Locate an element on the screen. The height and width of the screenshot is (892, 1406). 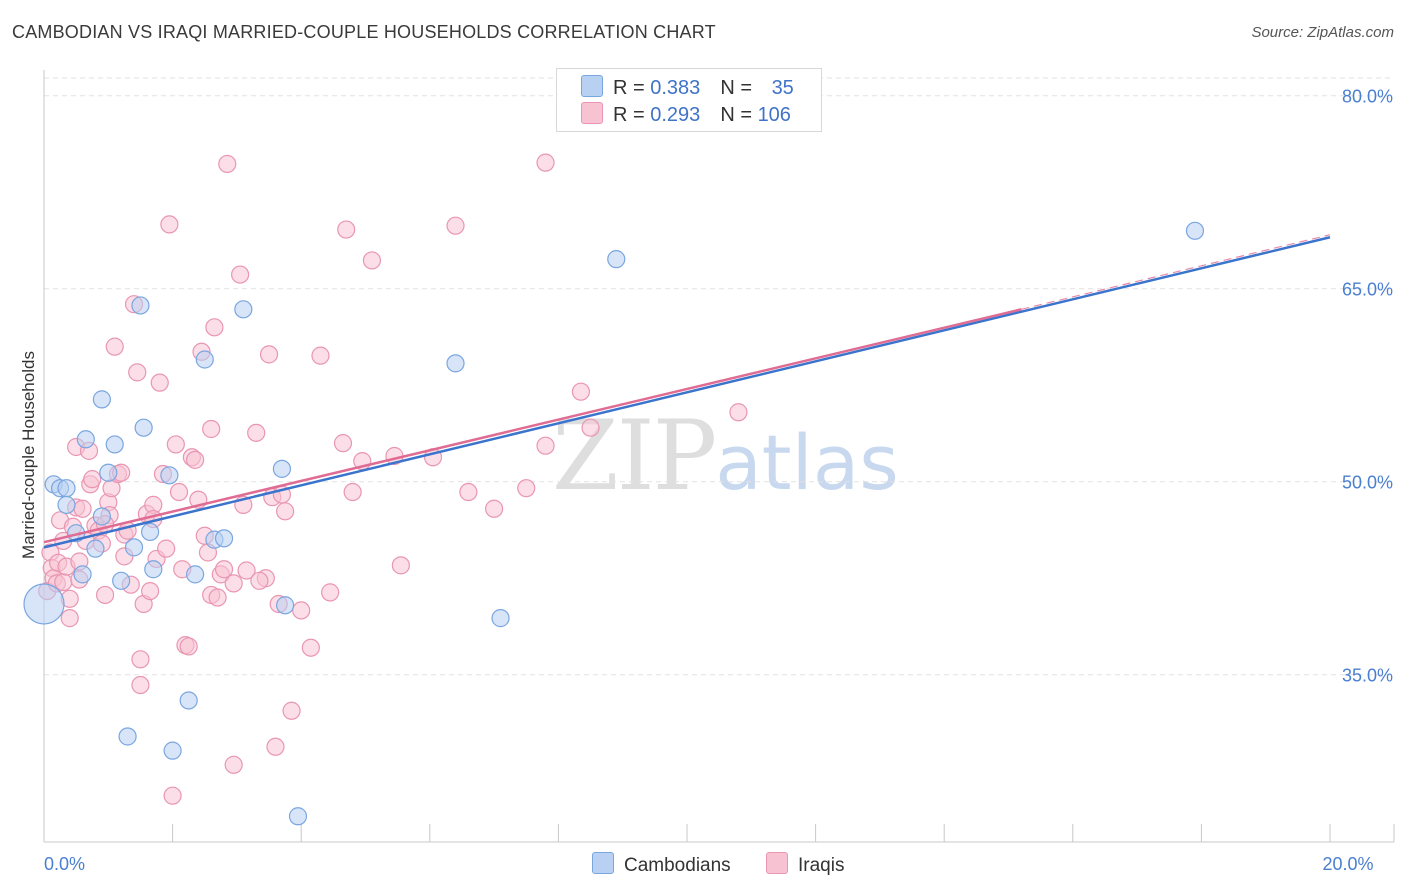
r-value-iraqis: 0.293 is located at coordinates (675, 115).